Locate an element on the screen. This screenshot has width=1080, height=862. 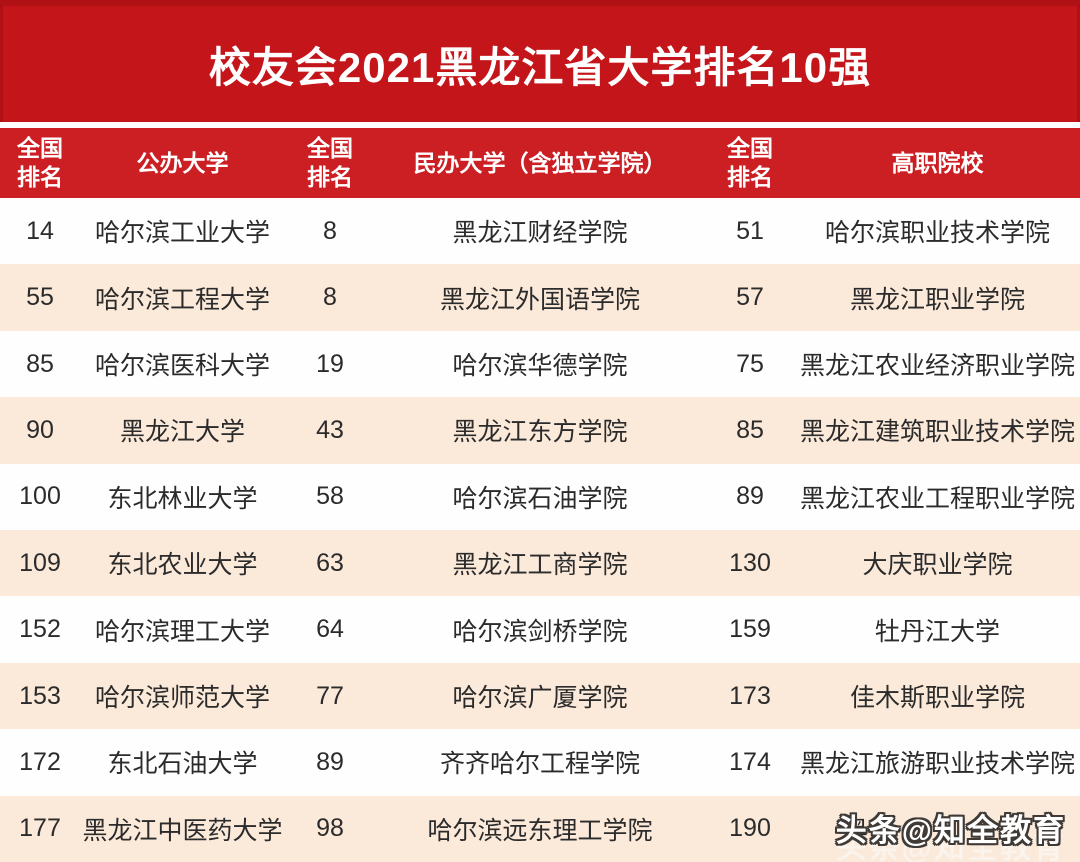
university-cell: 黑龙江外国语学院 is located at coordinates (539, 299).